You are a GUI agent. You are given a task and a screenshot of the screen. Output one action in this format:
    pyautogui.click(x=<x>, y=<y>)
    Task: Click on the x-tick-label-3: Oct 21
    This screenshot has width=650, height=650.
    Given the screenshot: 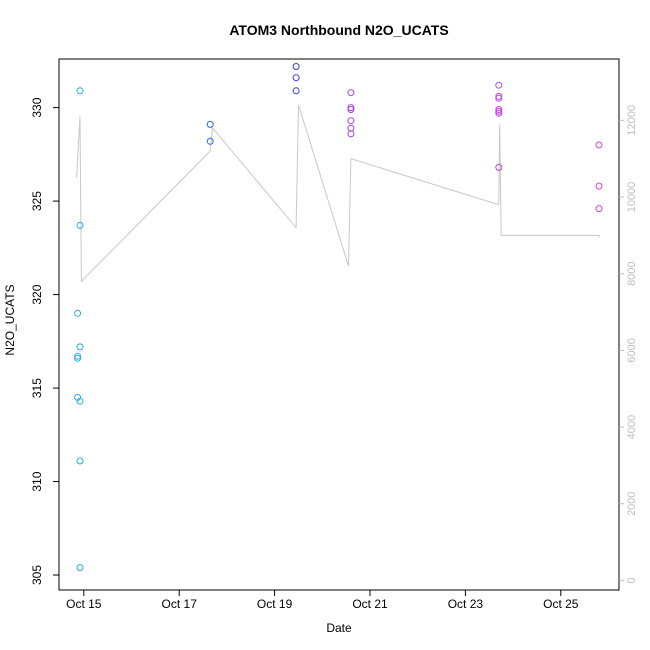 What is the action you would take?
    pyautogui.click(x=370, y=604)
    